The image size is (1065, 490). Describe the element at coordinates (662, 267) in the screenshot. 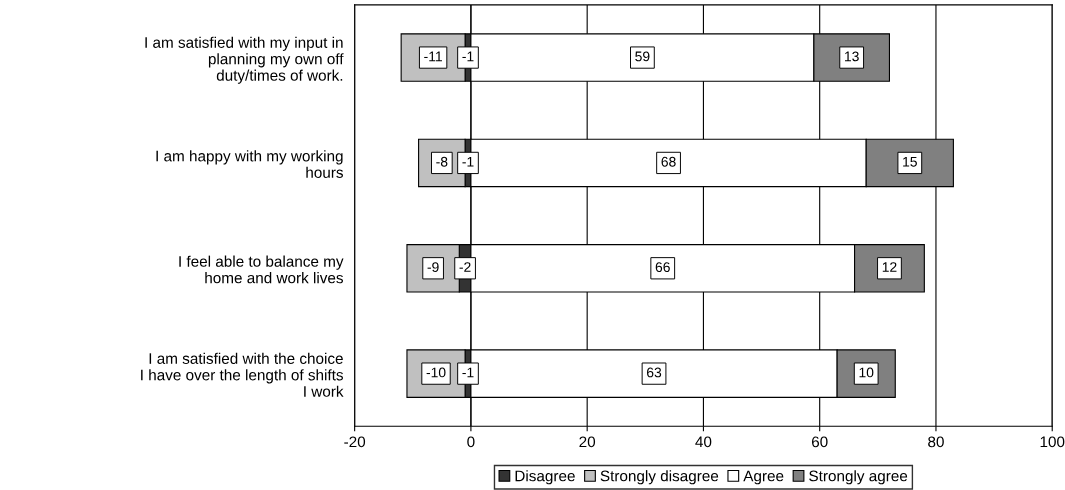

I see `data-label: 66` at that location.